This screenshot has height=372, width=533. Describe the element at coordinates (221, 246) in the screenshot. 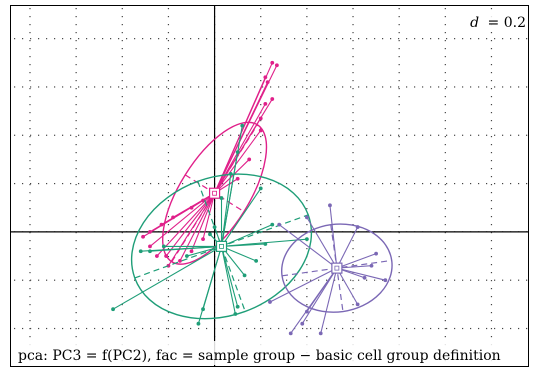

I see `centroid-mark` at that location.